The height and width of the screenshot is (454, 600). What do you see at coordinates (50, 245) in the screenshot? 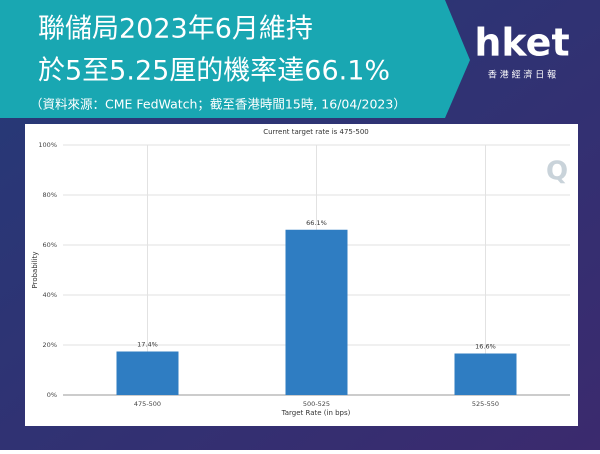
I see `y-tick-label: 60%` at bounding box center [50, 245].